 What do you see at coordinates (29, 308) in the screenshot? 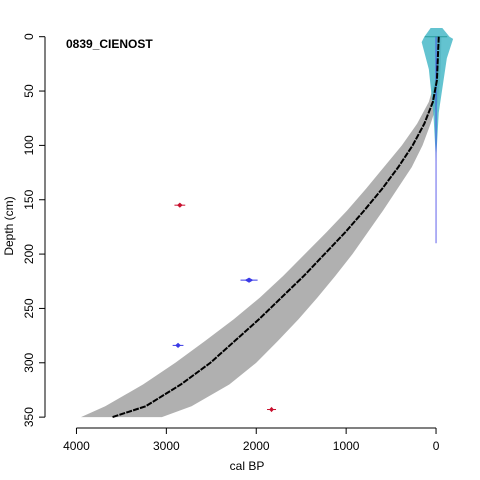
I see `y-tick-label-250: 250` at bounding box center [29, 308].